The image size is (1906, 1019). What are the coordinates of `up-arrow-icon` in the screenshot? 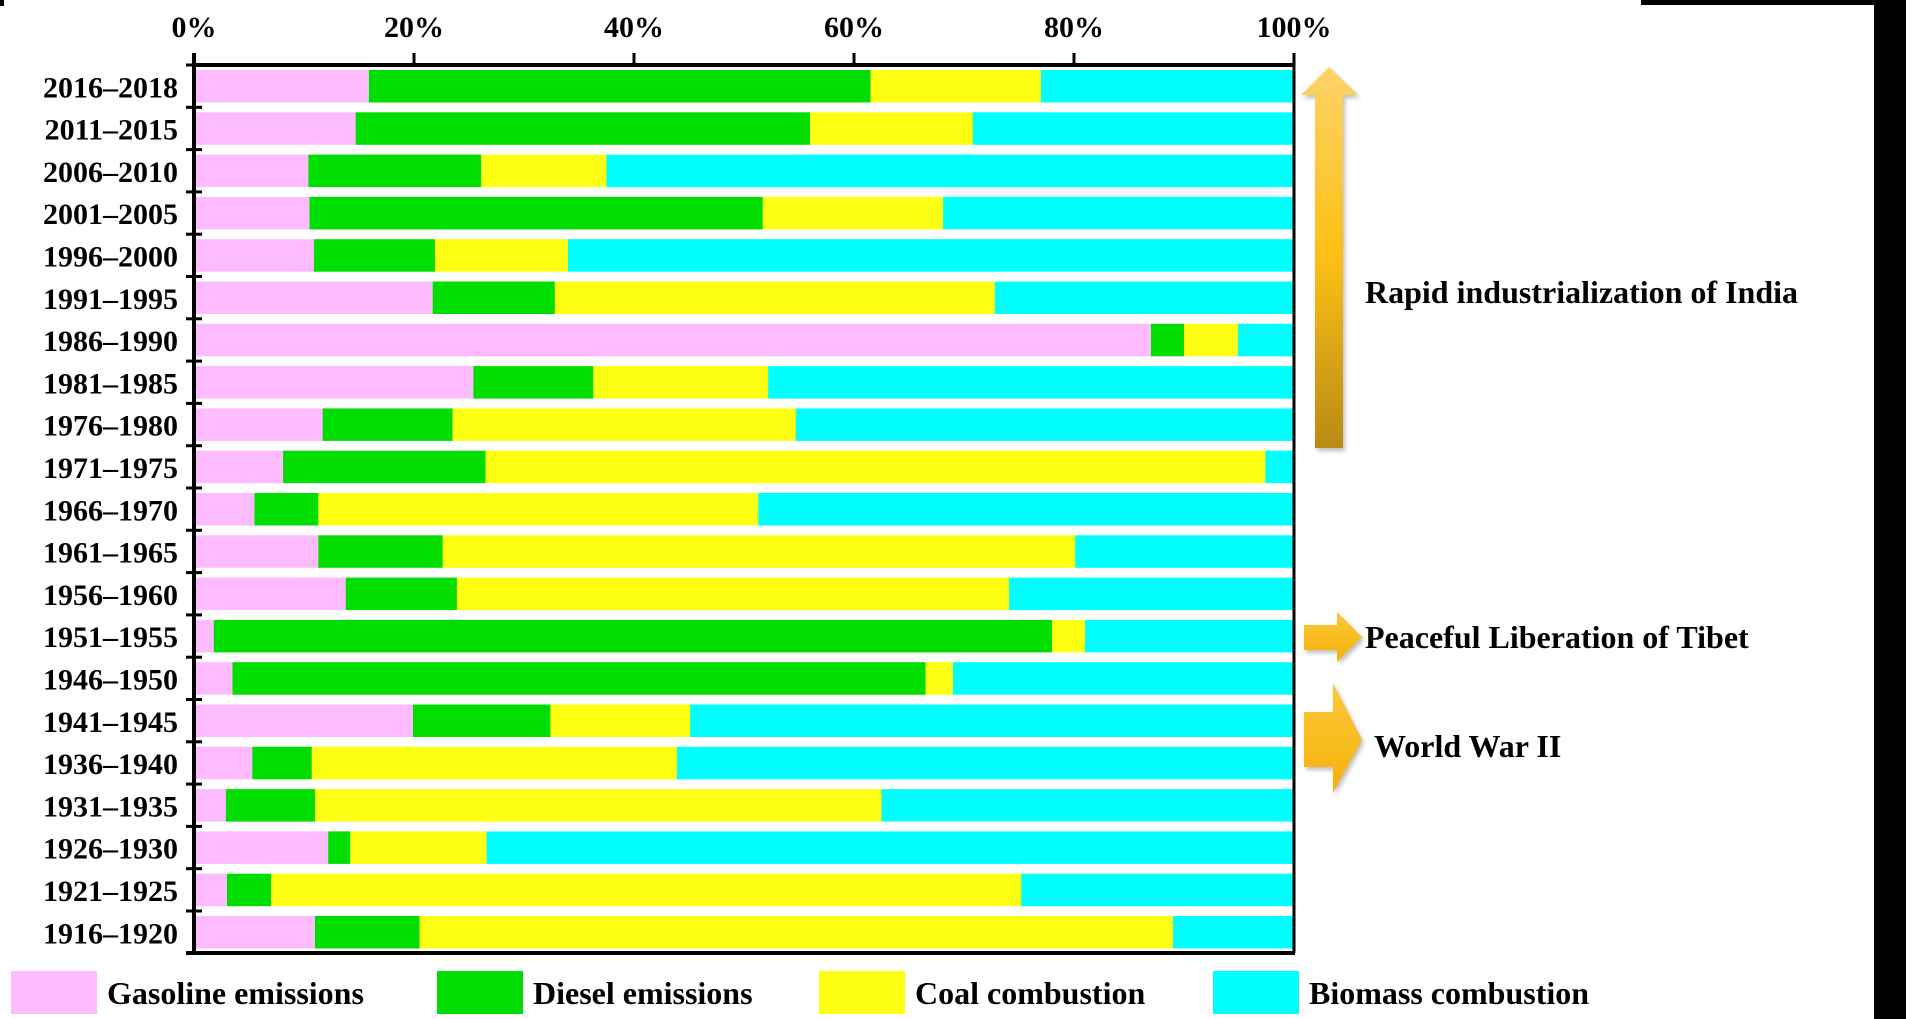 It's located at (1329, 257).